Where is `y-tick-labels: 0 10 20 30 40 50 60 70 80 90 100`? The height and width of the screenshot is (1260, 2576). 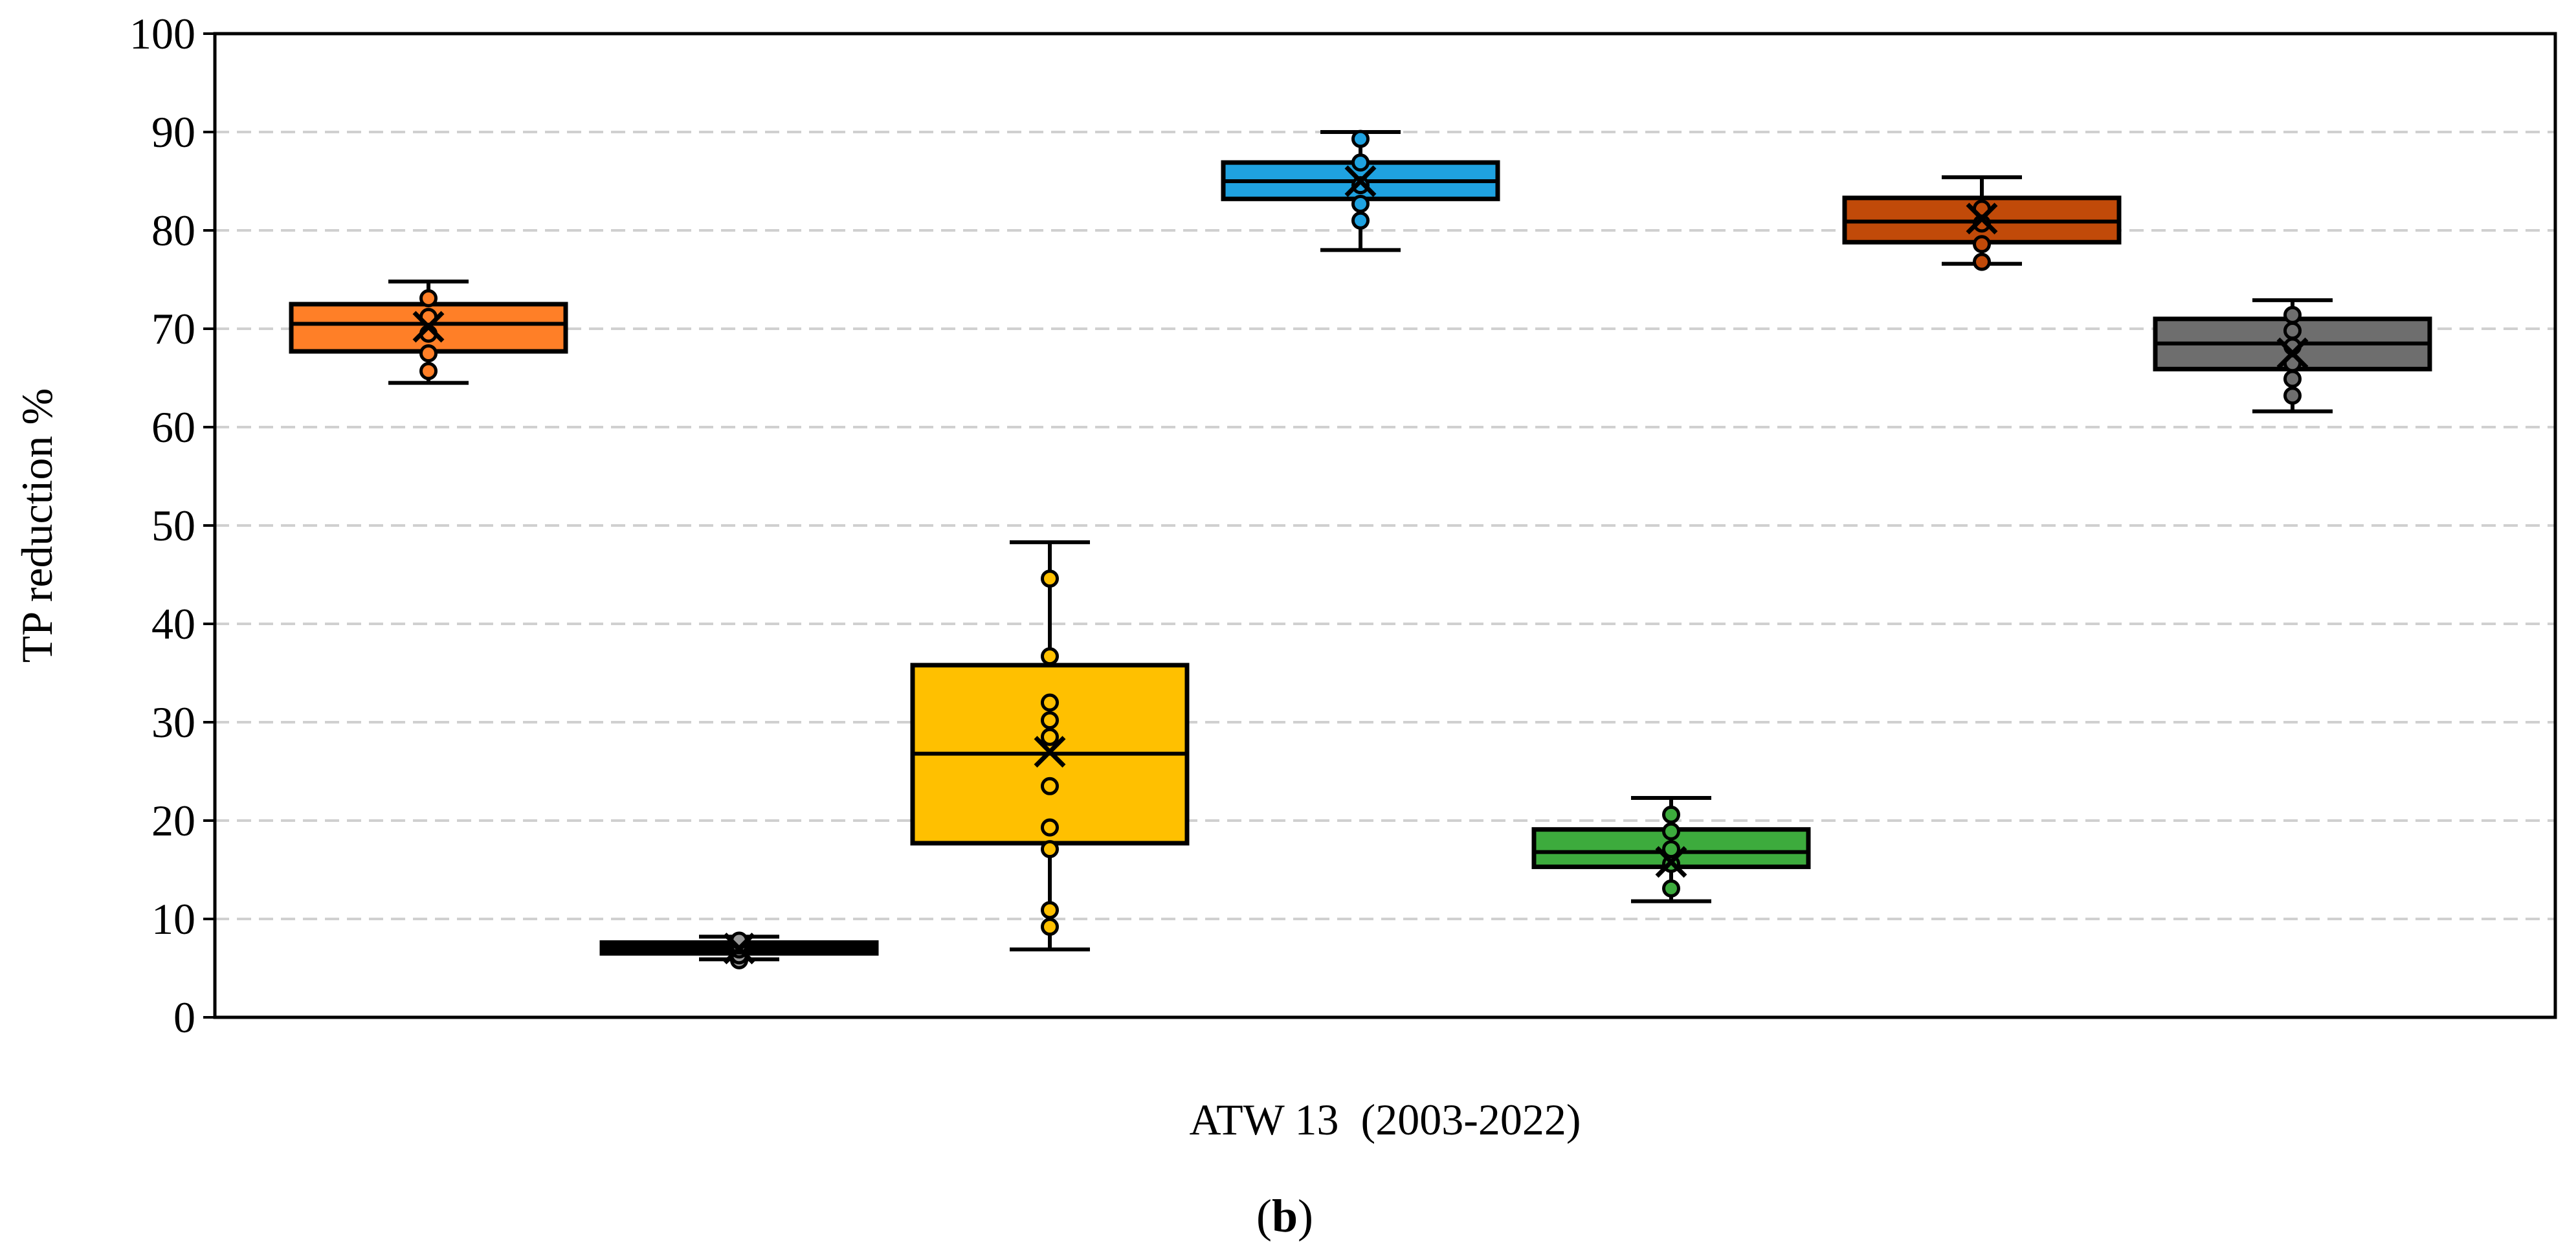
y-tick-labels: 0 10 20 30 40 50 60 70 80 90 100 is located at coordinates (172, 525).